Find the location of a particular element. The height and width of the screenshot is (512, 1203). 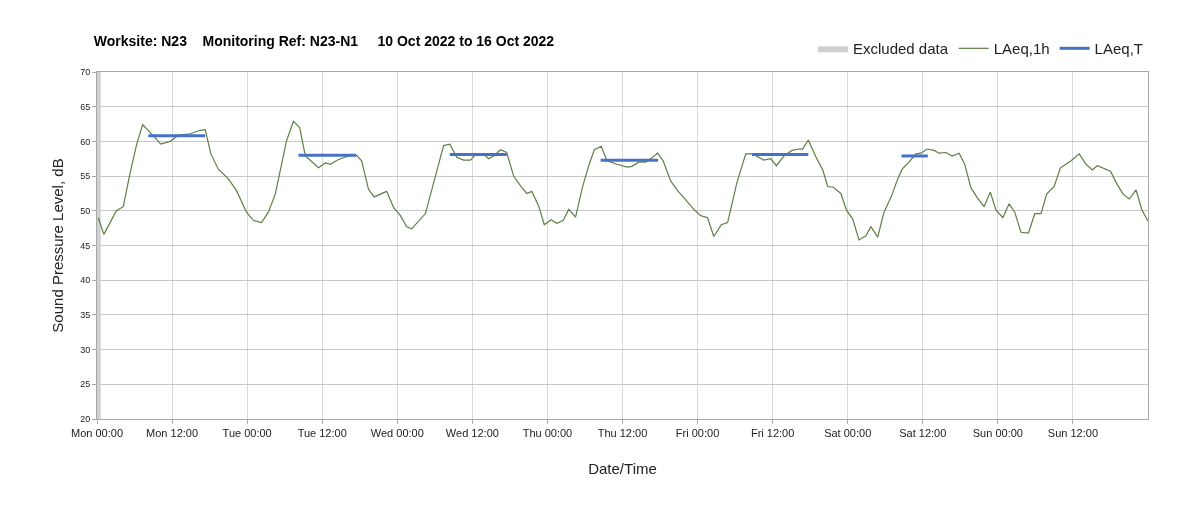

y-tick-label: 35 is located at coordinates (85, 315).